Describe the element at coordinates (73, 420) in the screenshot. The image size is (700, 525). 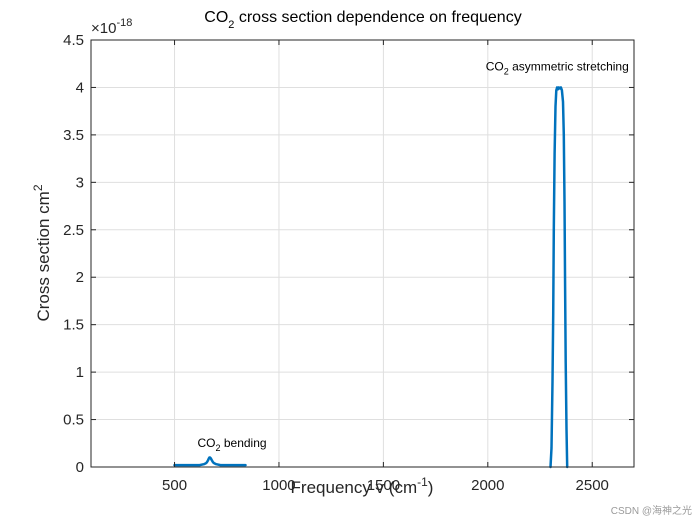
I see `y-tick-label: 0.5` at that location.